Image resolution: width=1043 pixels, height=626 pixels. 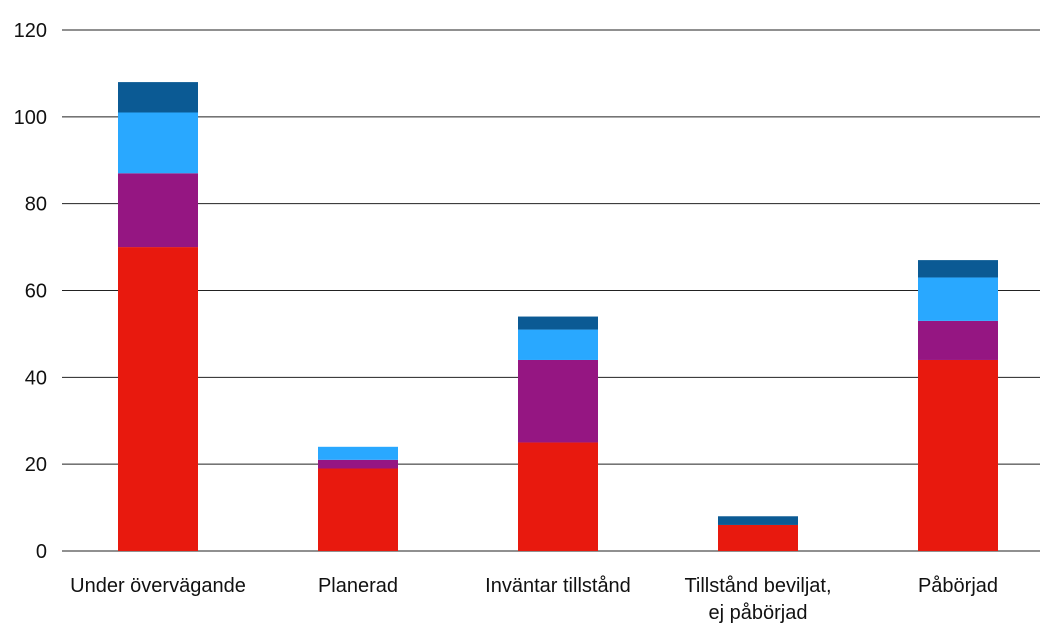 I want to click on y-tick-label-80: 80, so click(x=36, y=205).